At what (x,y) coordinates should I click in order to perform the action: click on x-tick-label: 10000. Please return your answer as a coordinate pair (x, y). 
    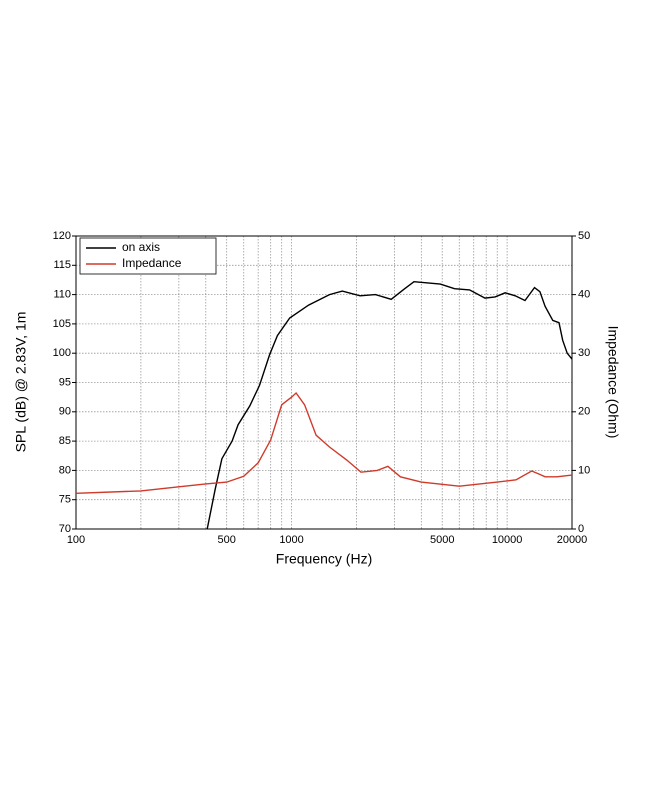
    Looking at the image, I should click on (507, 540).